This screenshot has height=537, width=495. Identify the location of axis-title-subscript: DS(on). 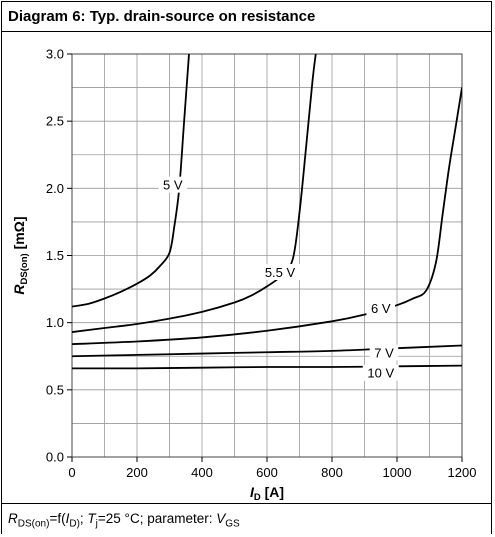
(24, 268).